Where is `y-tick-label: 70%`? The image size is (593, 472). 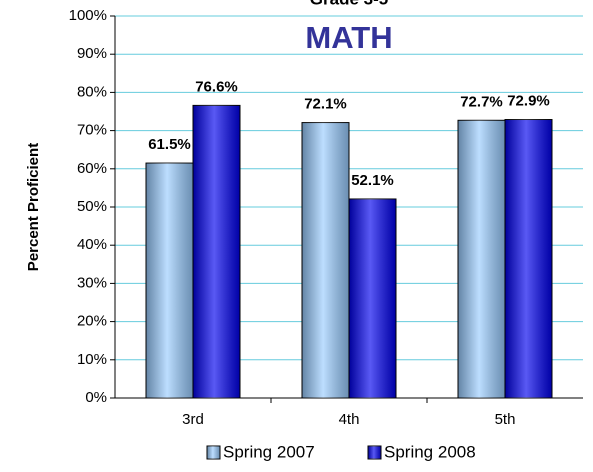
y-tick-label: 70% is located at coordinates (92, 130).